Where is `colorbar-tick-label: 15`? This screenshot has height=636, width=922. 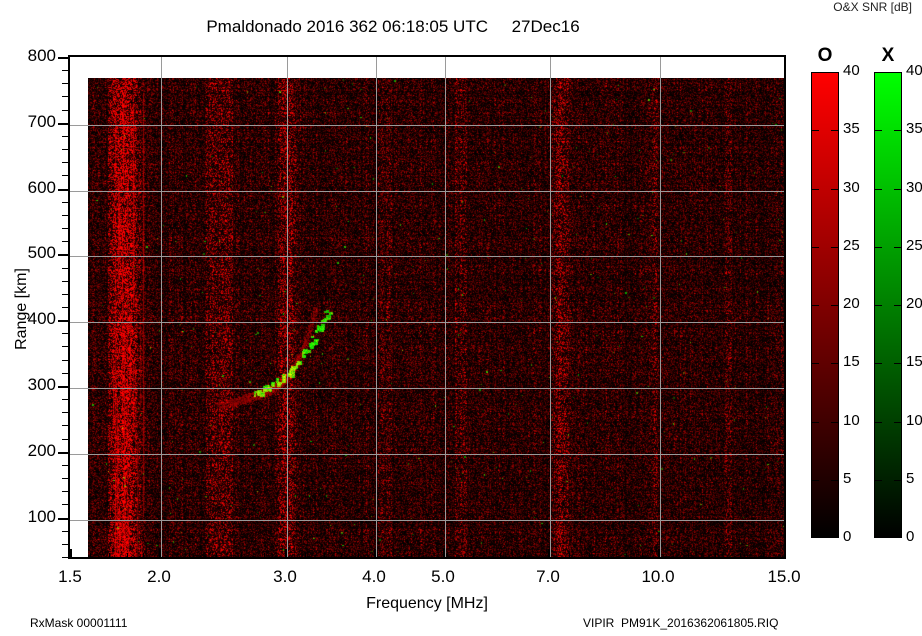
colorbar-tick-label: 15 is located at coordinates (914, 361).